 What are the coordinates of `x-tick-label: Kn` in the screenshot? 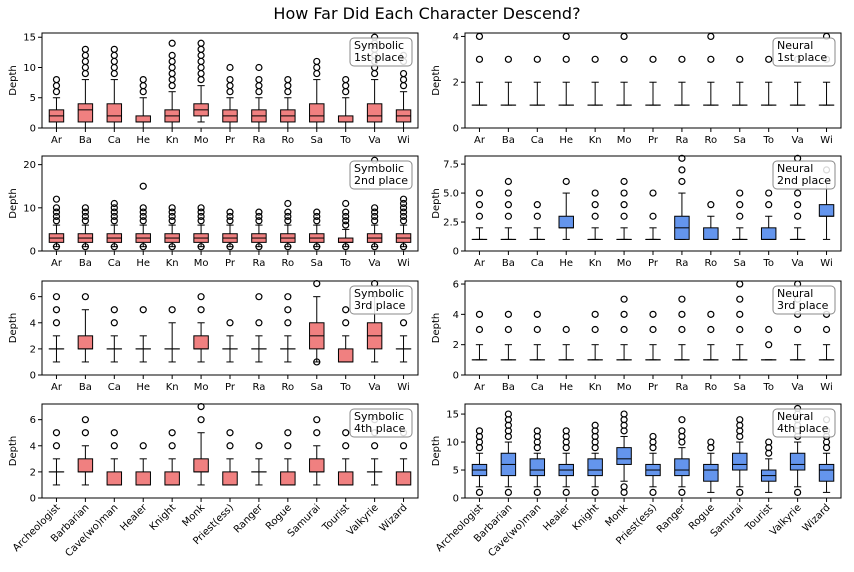 It's located at (595, 387).